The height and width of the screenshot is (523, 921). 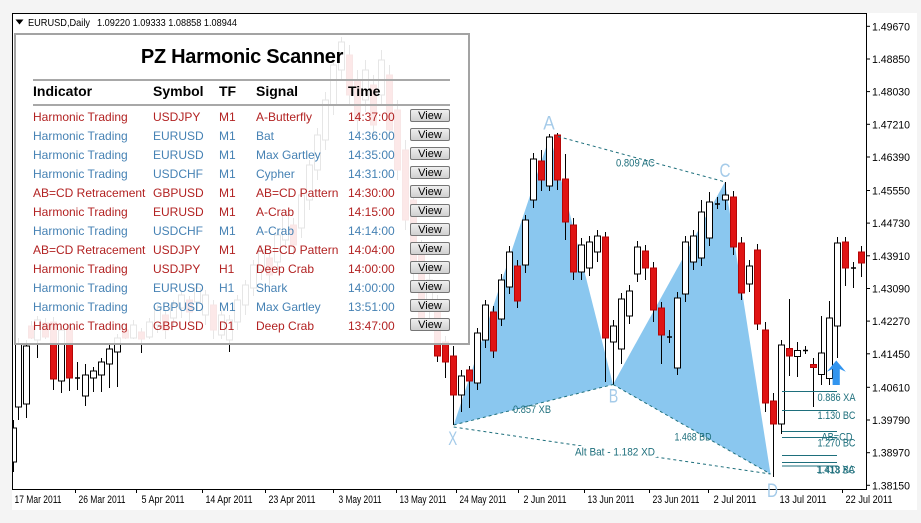 I want to click on svg-text: 23 Apr 2011, so click(x=292, y=500).